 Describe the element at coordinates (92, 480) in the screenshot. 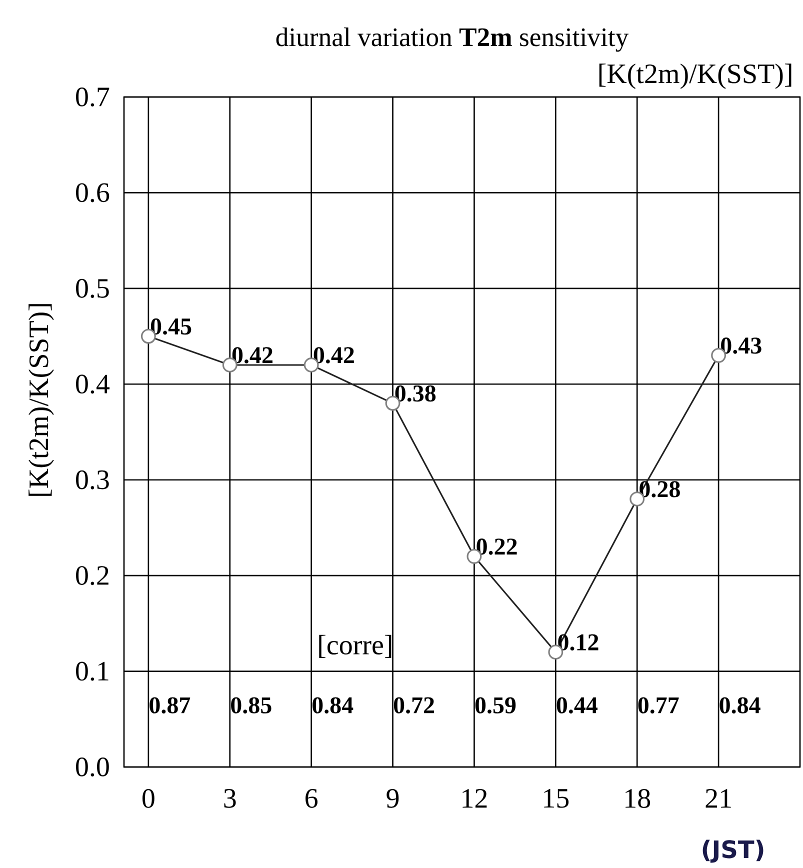

I see `y-tick-label: 0.3` at that location.